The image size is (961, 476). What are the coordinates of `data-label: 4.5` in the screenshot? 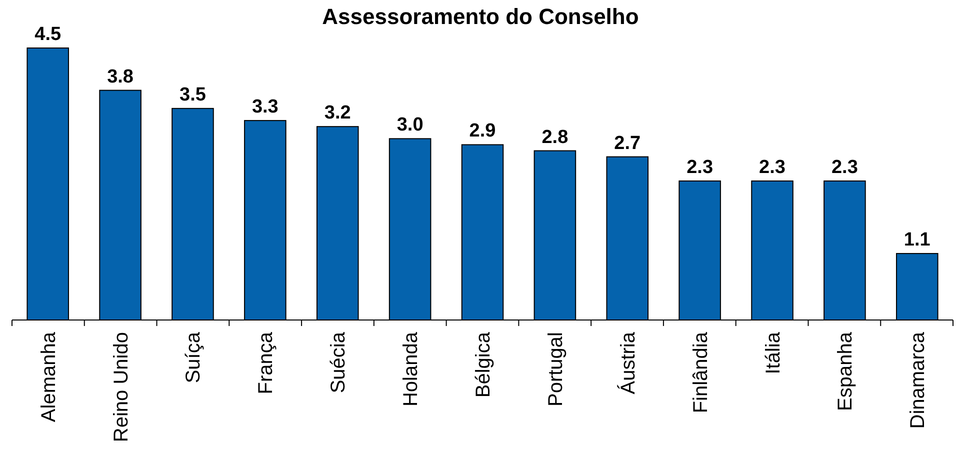 It's located at (48, 34).